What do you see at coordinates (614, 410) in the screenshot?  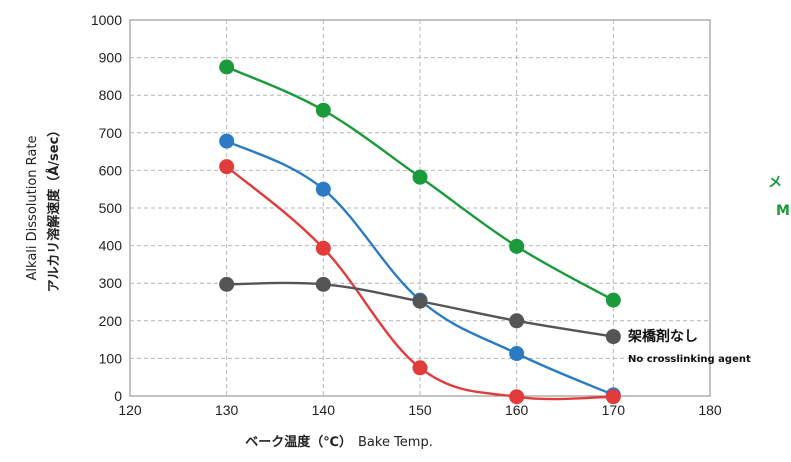 I see `x-tick-label: 170` at bounding box center [614, 410].